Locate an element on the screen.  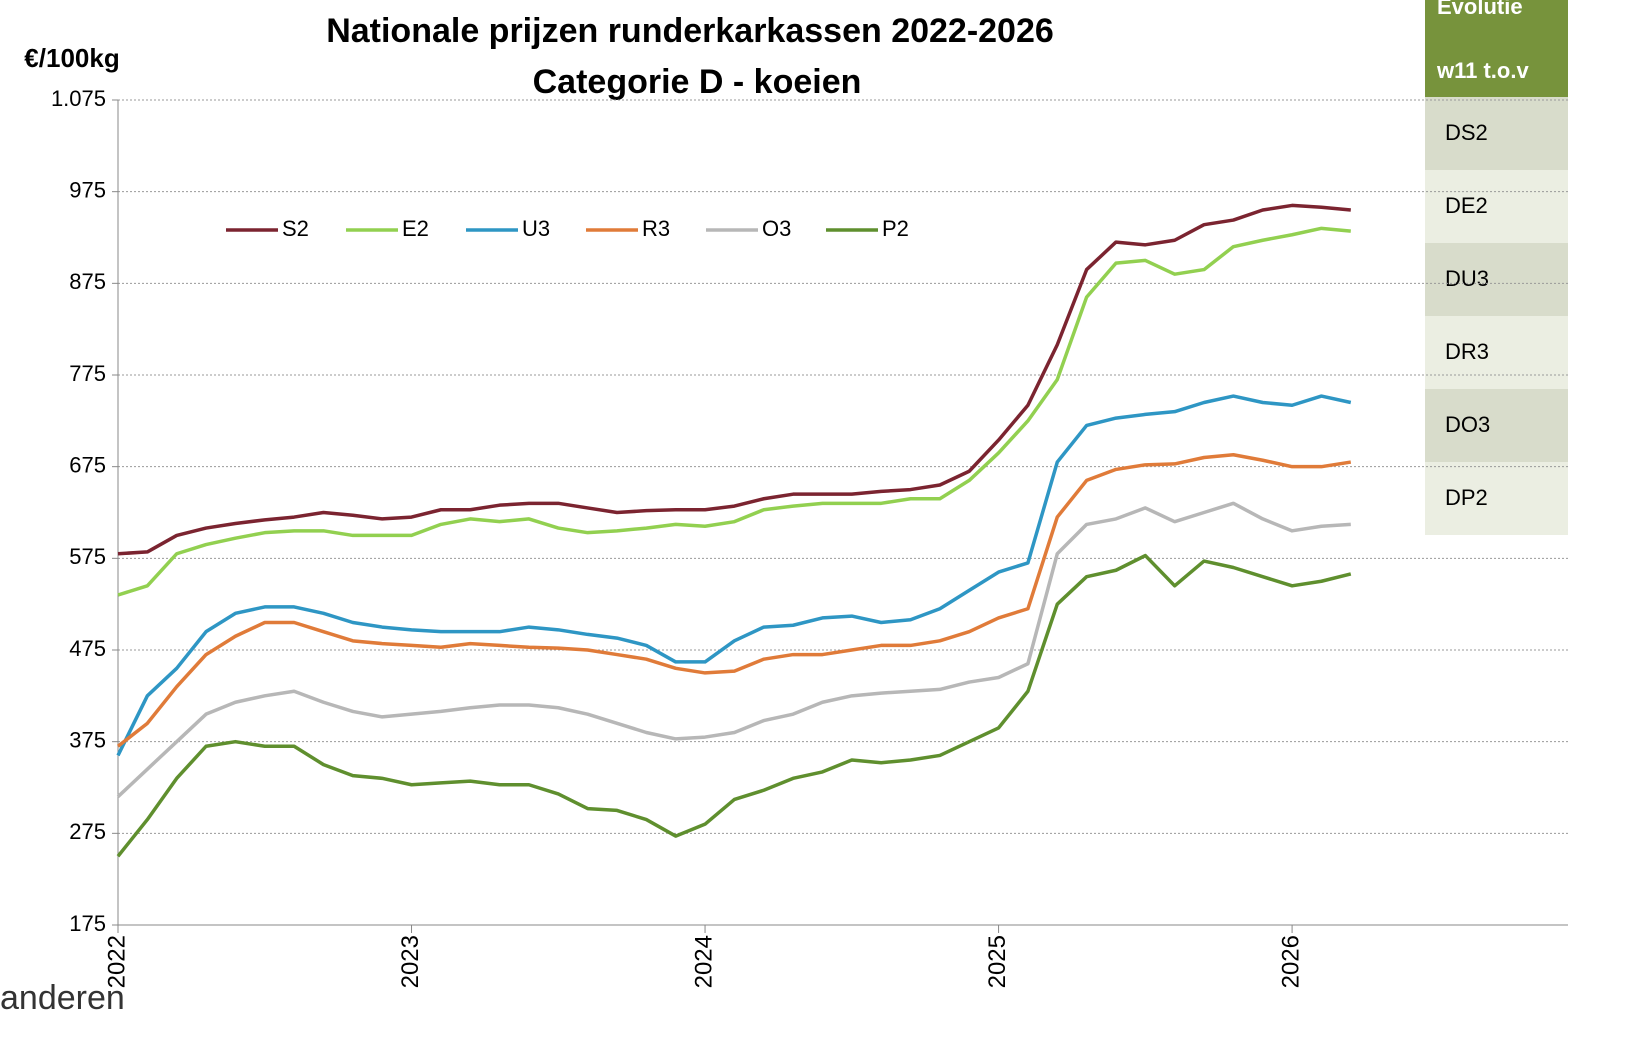
legend-label: U3 is located at coordinates (536, 228).